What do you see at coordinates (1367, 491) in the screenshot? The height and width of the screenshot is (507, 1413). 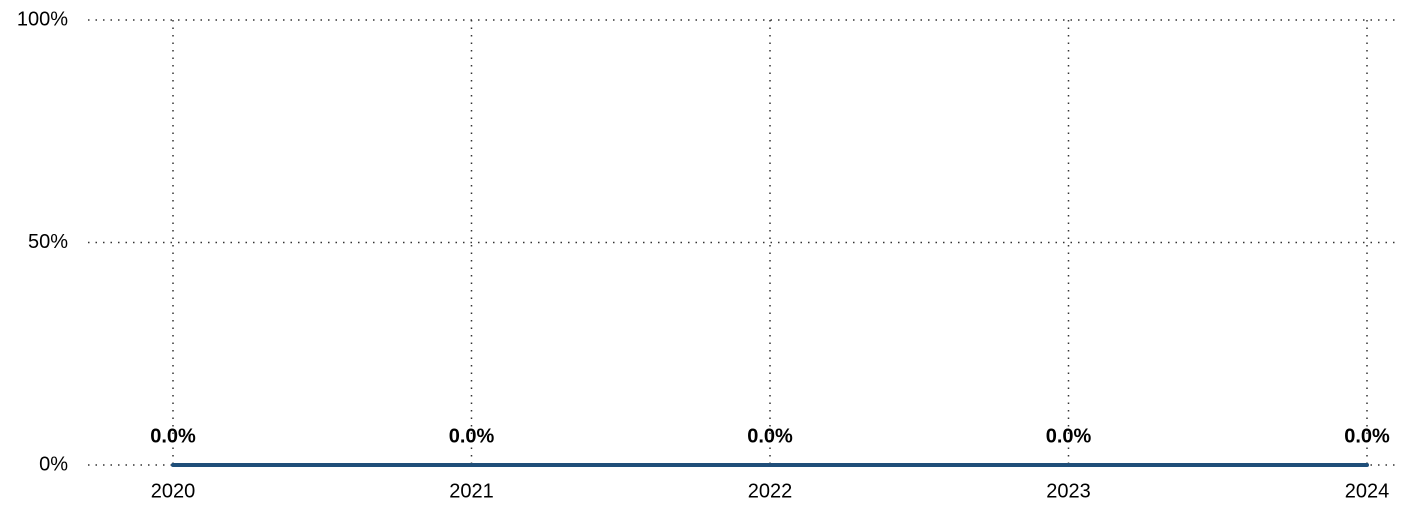 I see `x-tick-label: 2024` at bounding box center [1367, 491].